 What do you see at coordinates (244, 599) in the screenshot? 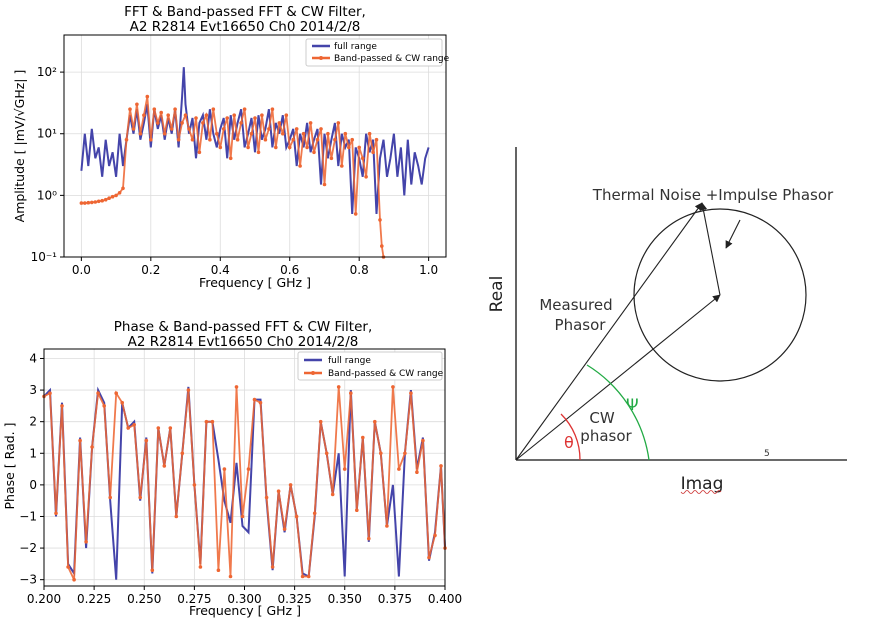
I see `phase-x-tick-label: 0.300` at bounding box center [244, 599].